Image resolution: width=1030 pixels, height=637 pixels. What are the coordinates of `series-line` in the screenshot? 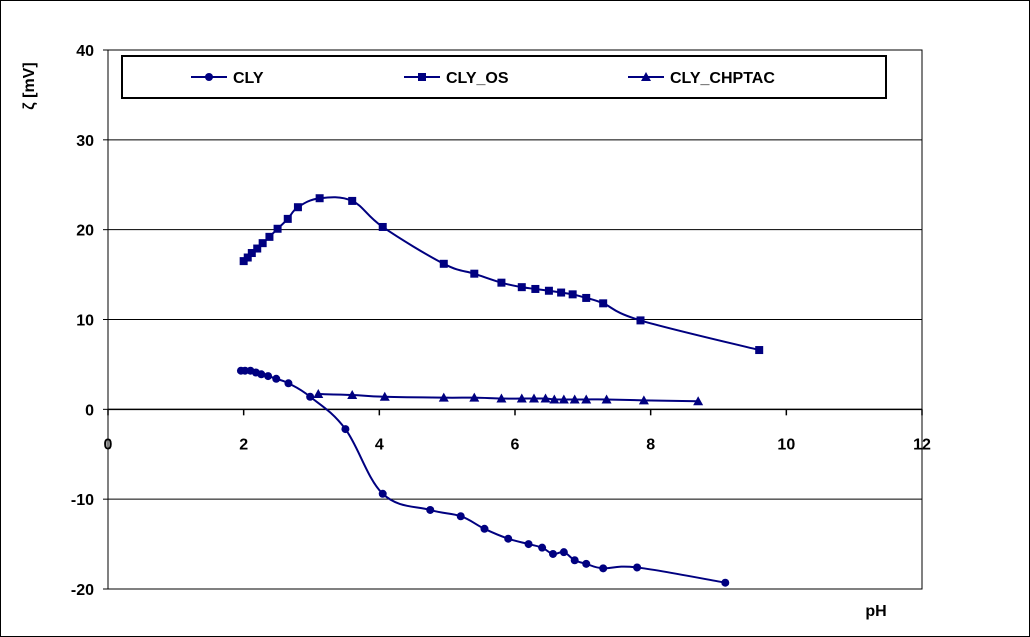 It's located at (508, 398).